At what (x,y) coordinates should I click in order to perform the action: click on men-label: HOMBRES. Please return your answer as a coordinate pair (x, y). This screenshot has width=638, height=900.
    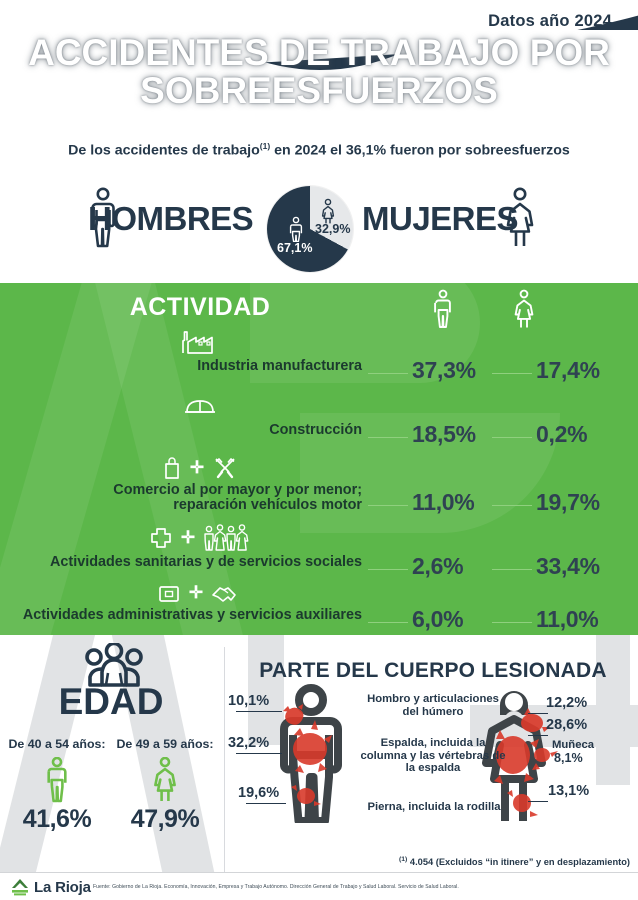
    Looking at the image, I should click on (171, 218).